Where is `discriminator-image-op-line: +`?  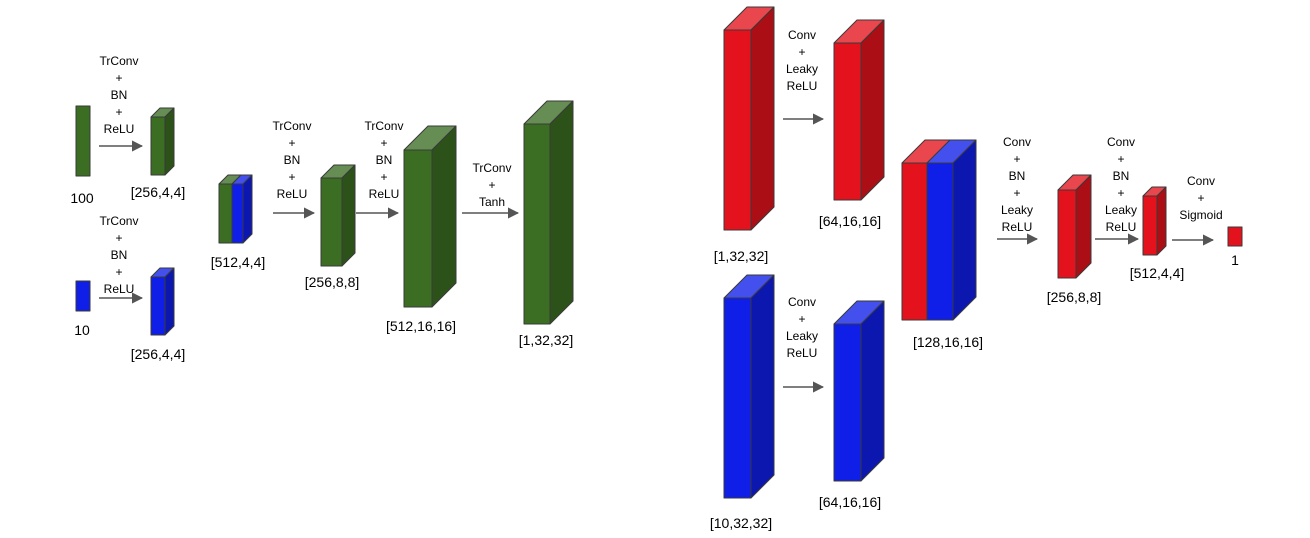 discriminator-image-op-line: + is located at coordinates (802, 52).